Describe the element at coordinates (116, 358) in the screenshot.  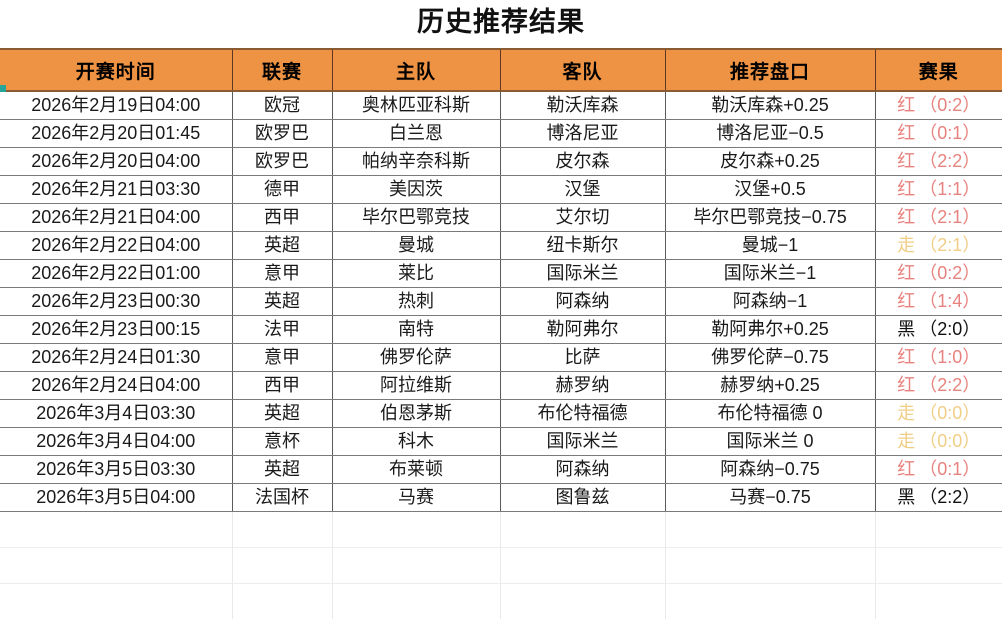
I see `cell-match-time: 2026年2月24日01:30` at that location.